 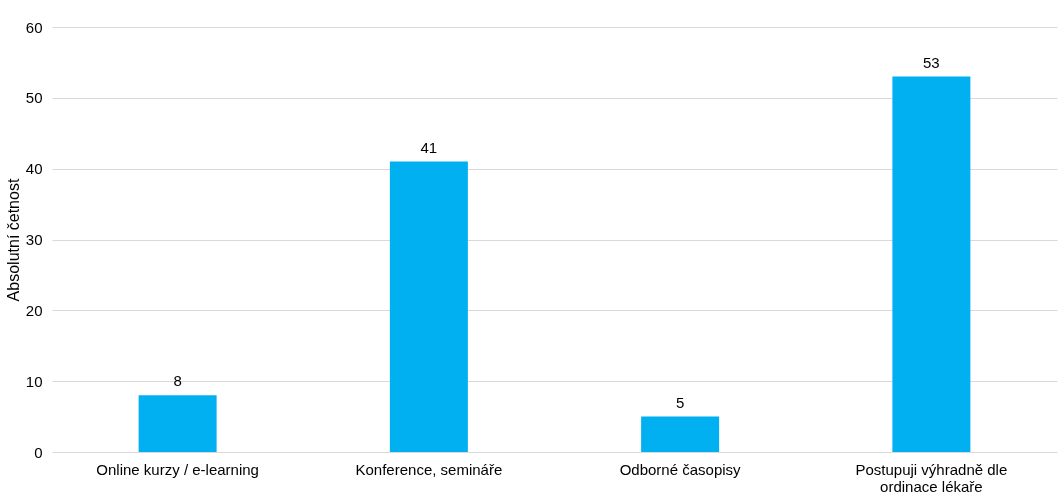 I want to click on x-tick-label: Online kurzy / e-learning, so click(x=177, y=469).